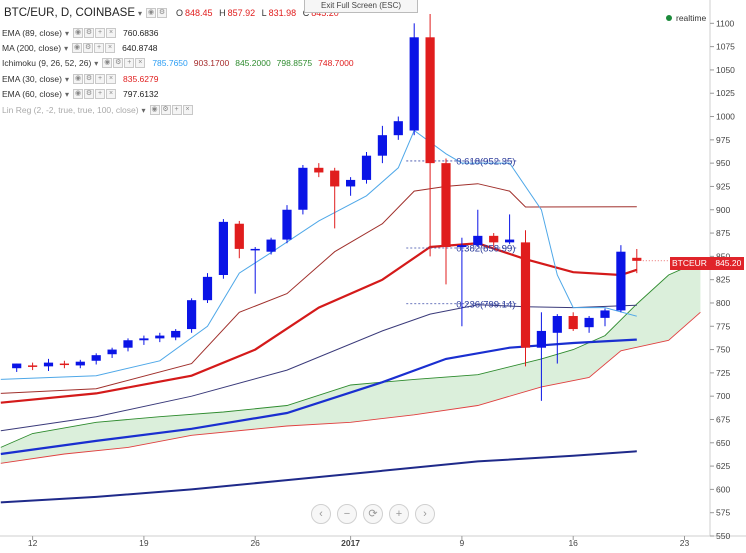 The width and height of the screenshot is (746, 553). I want to click on reset-chart-button: ⟳, so click(373, 514).